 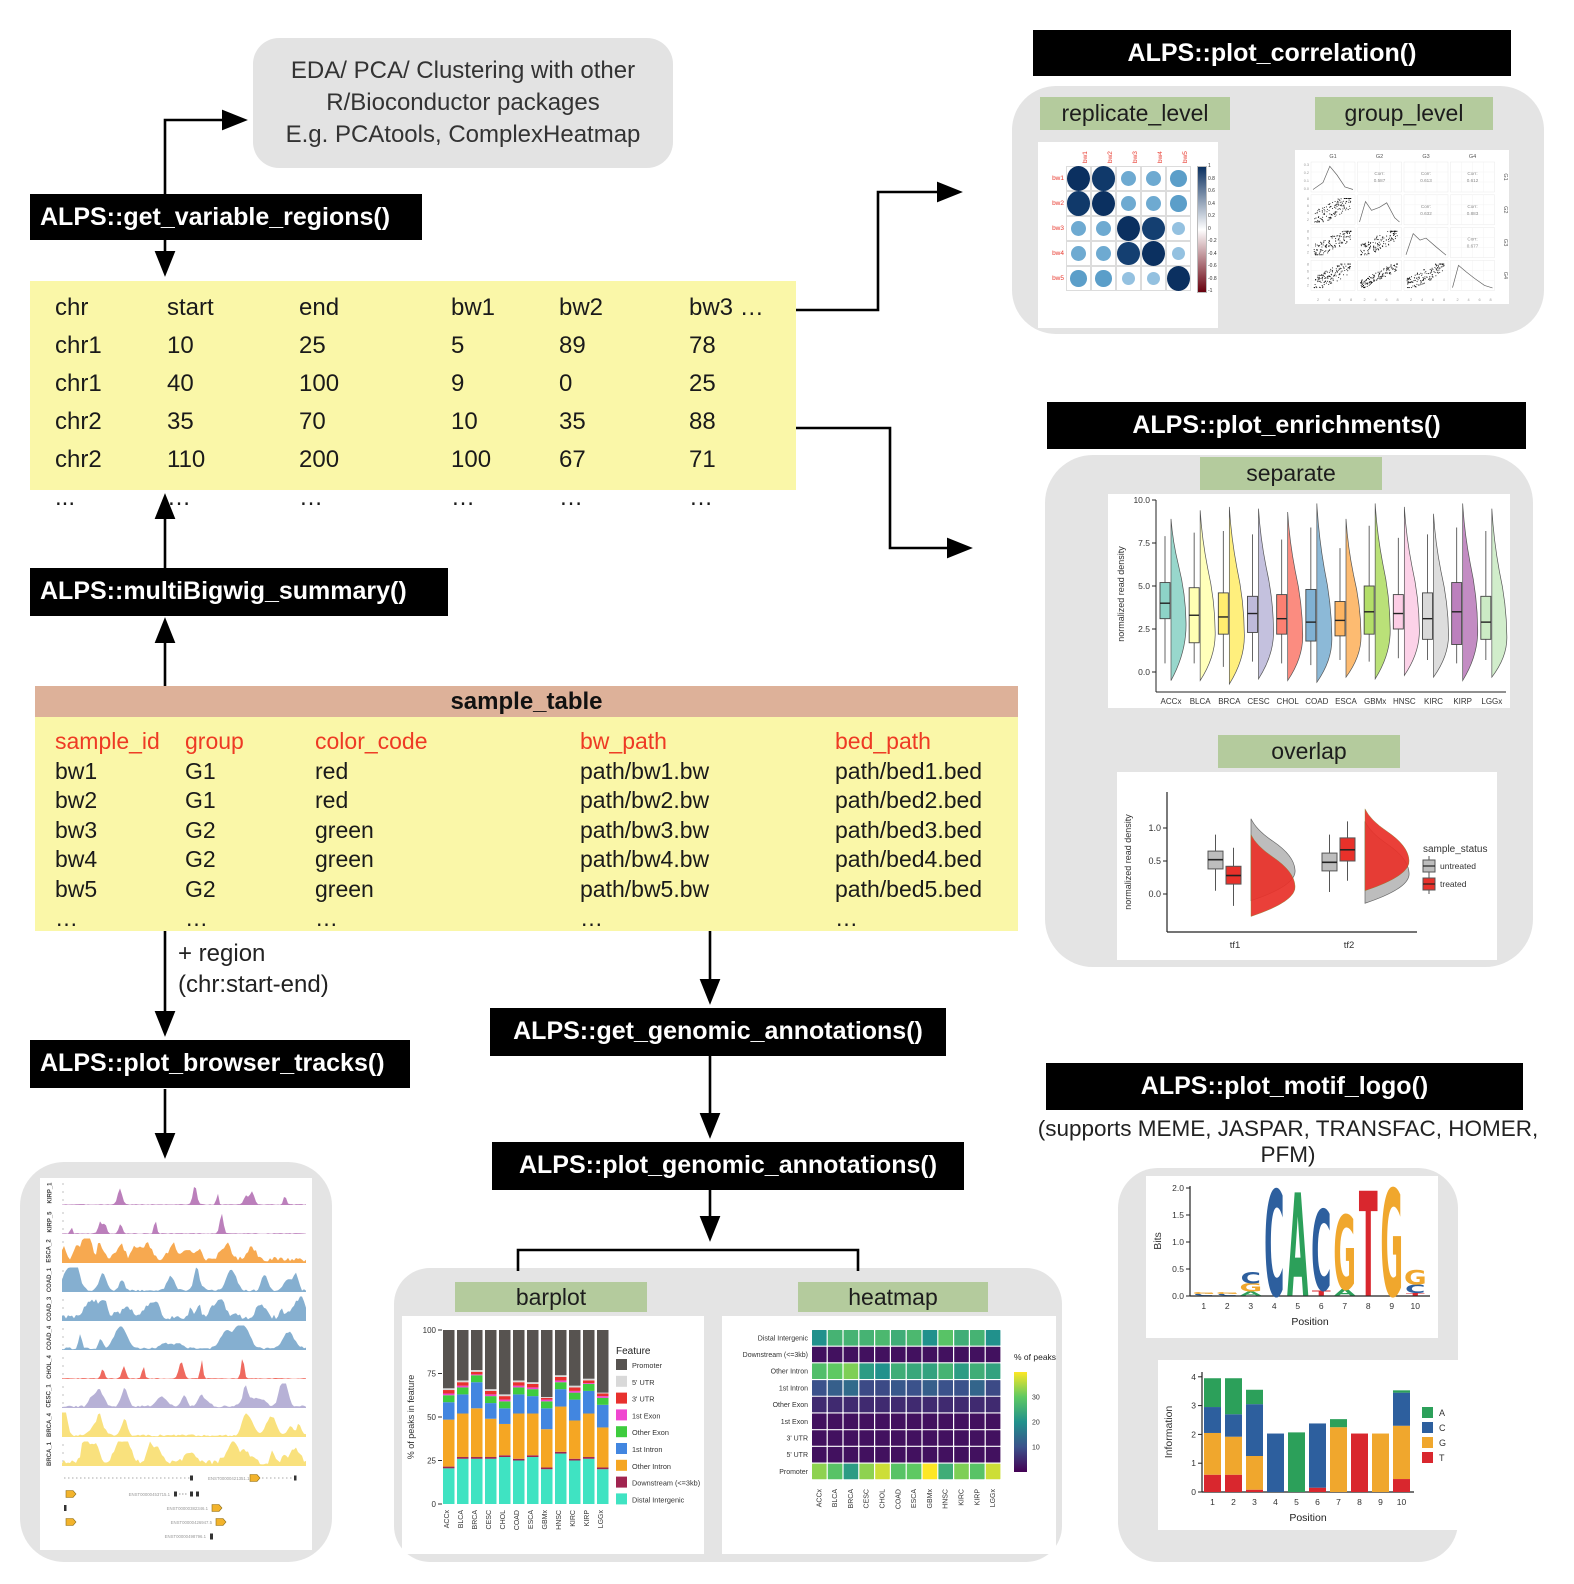 What do you see at coordinates (180, 345) in the screenshot?
I see `table-cell: 10` at bounding box center [180, 345].